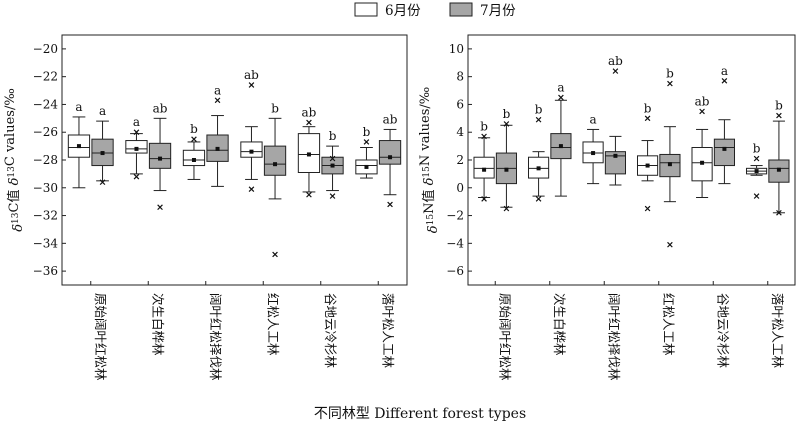 The height and width of the screenshot is (424, 800). I want to click on y-tick-label: −30, so click(45, 188).